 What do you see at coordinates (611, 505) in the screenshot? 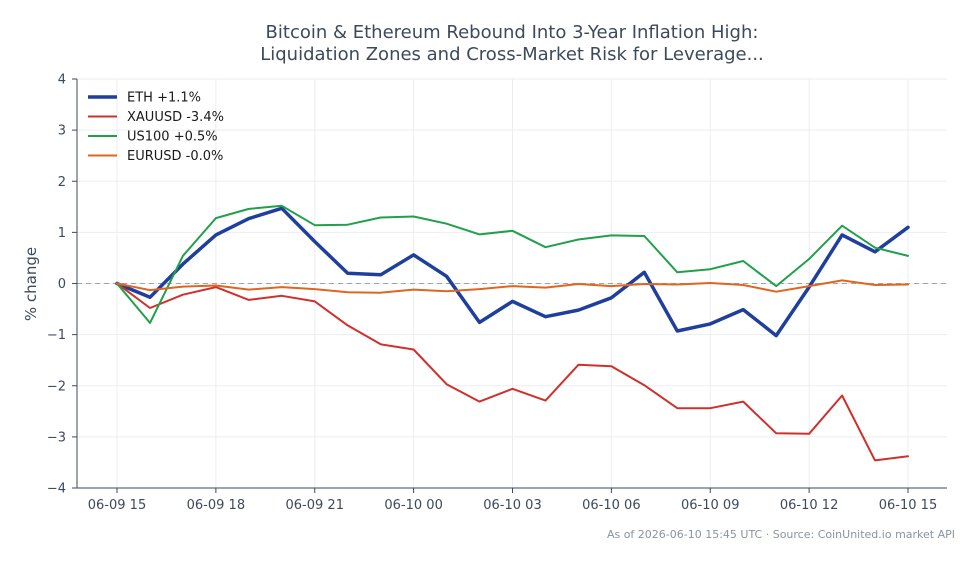
I see `x-tick-label: 06-10 06` at bounding box center [611, 505].